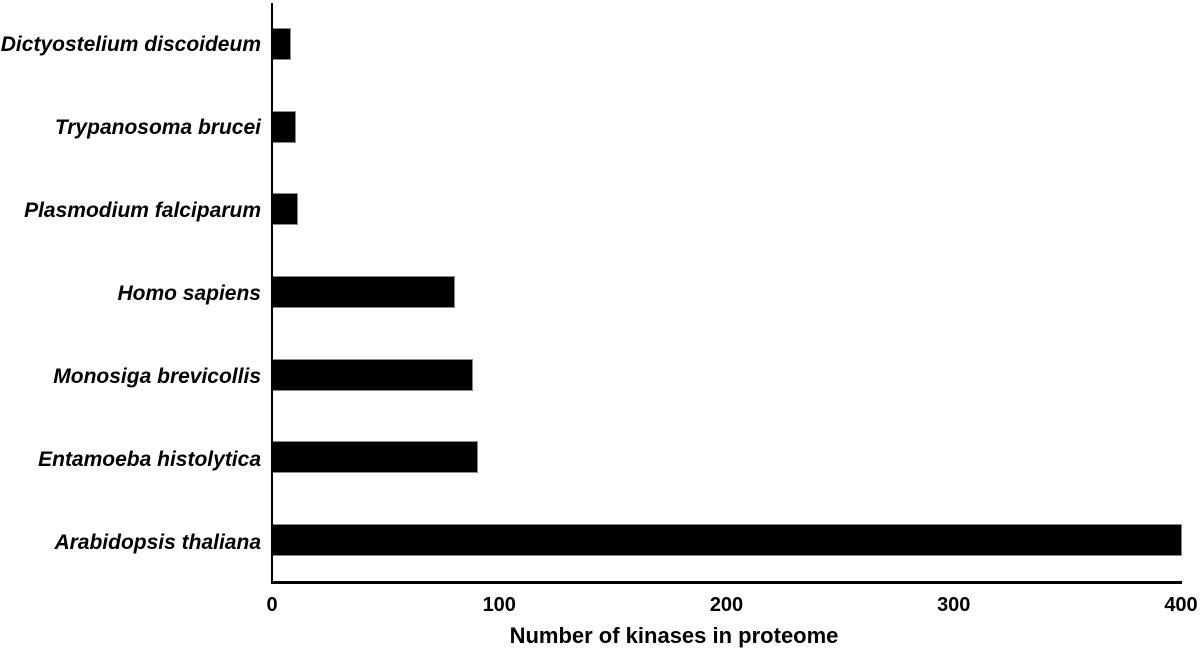  I want to click on x-tick-label: 200, so click(726, 605).